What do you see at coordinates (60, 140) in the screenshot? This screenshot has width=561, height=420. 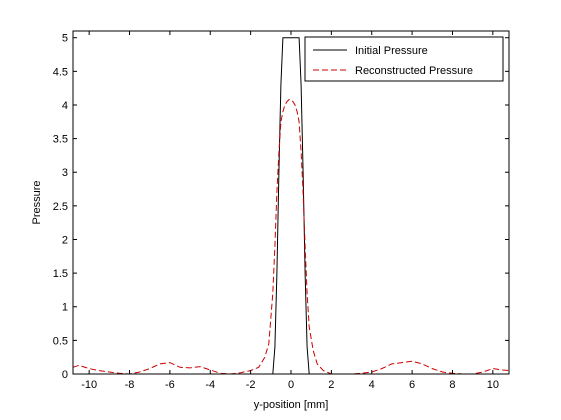 I see `y-tick-label: 3.5` at bounding box center [60, 140].